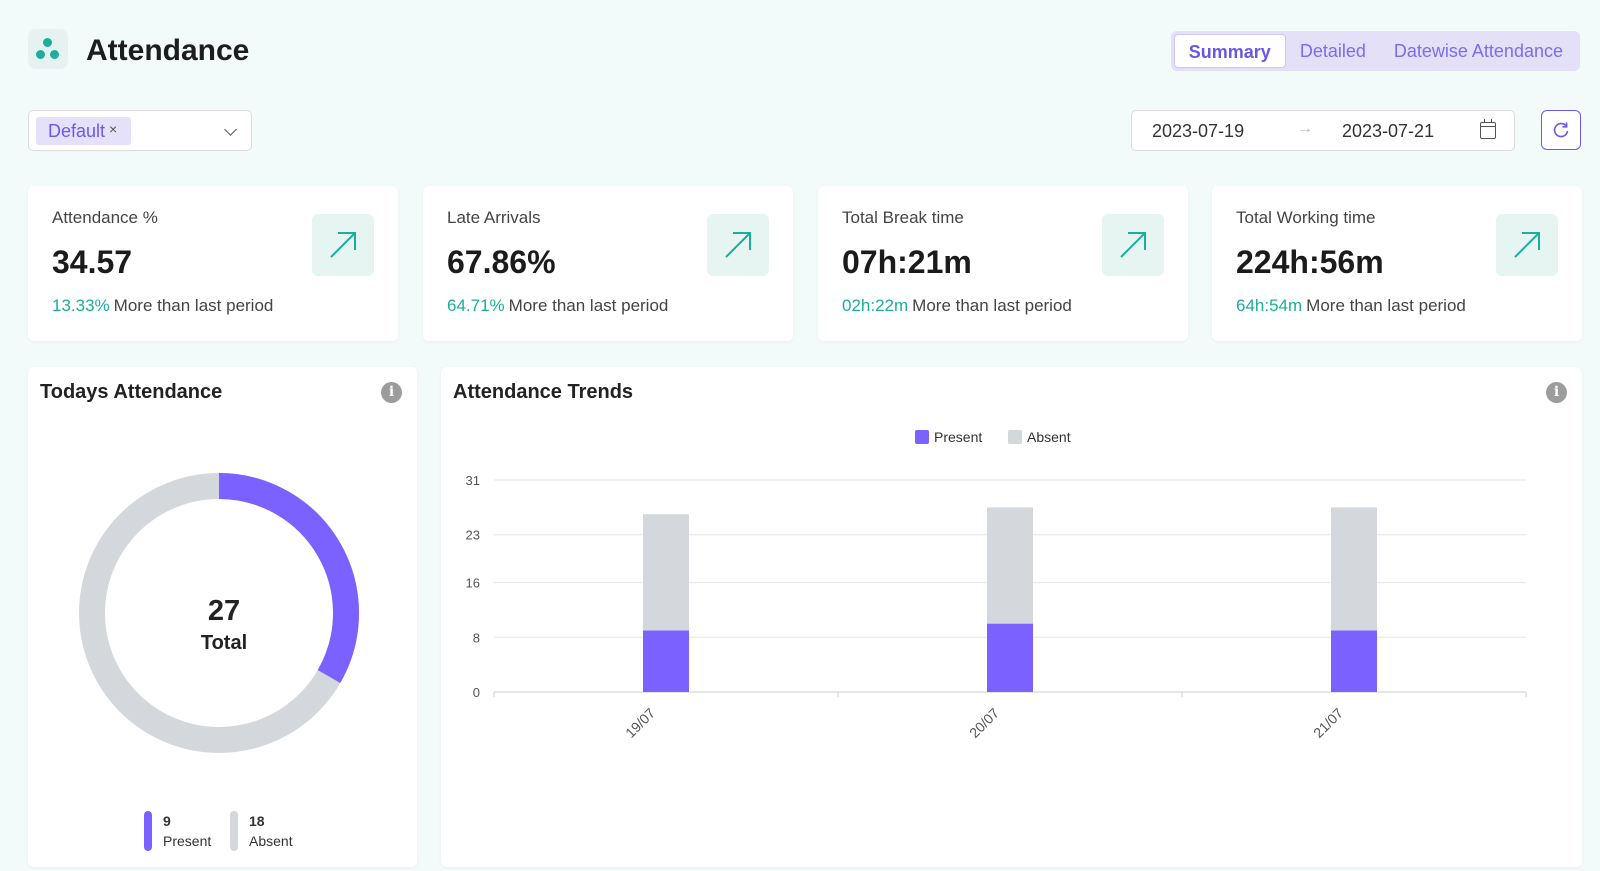  Describe the element at coordinates (148, 831) in the screenshot. I see `present-color-bar` at that location.